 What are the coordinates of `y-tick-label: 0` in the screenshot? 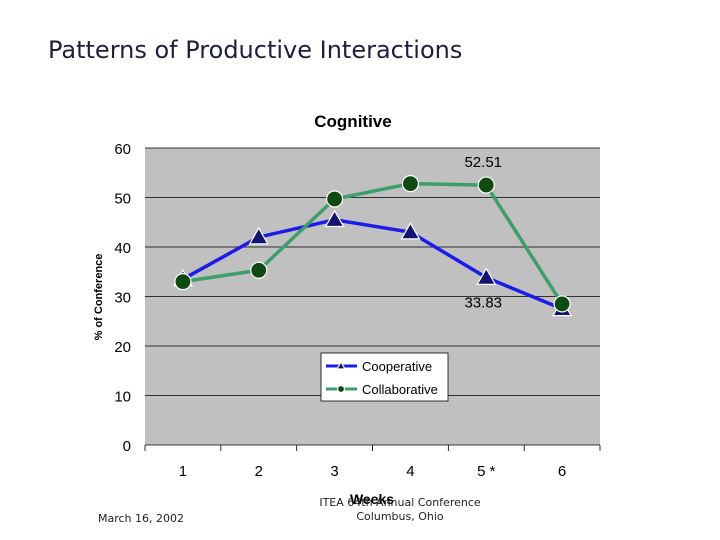 It's located at (127, 446).